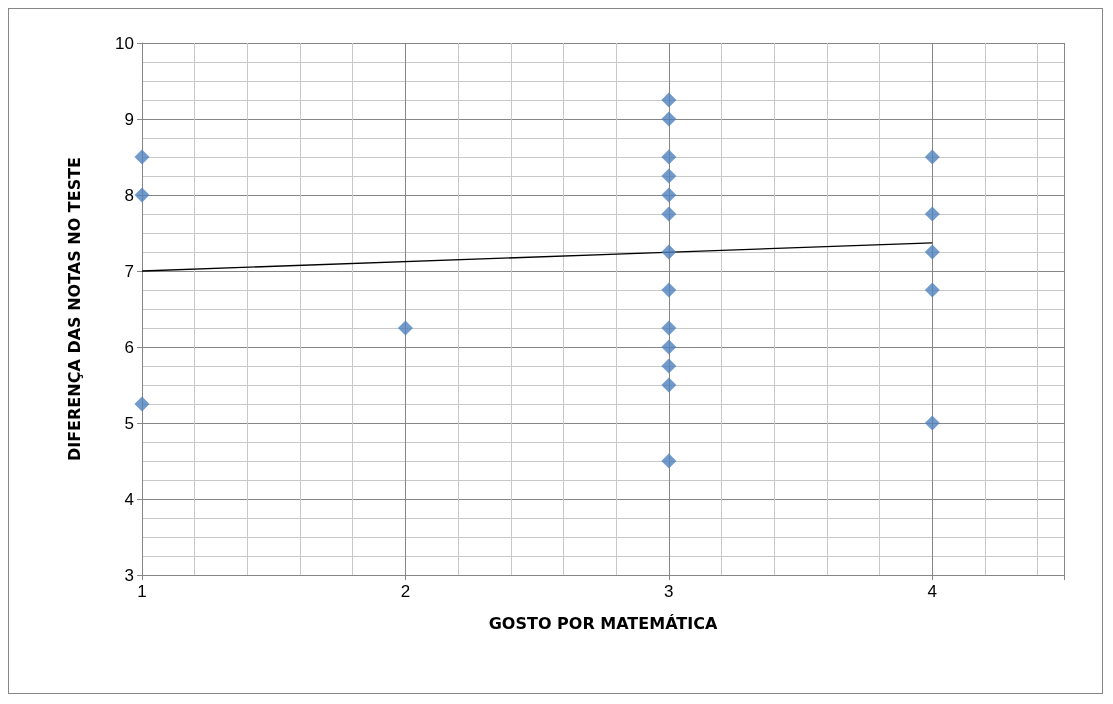 The width and height of the screenshot is (1113, 704). I want to click on y-tick-label: 4, so click(129, 499).